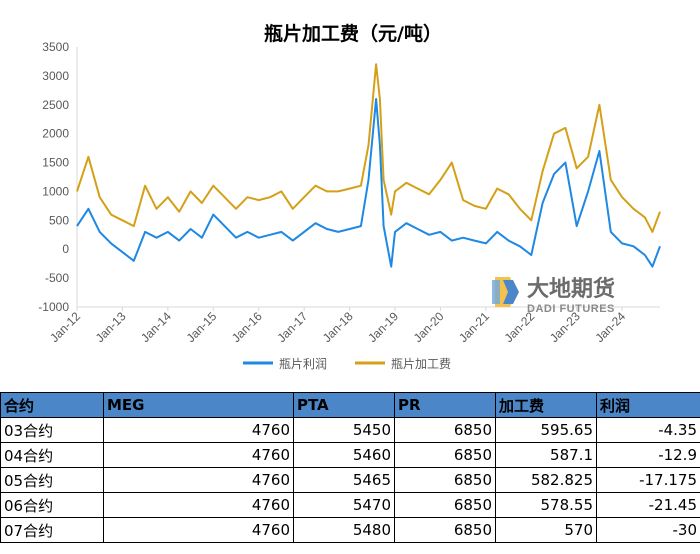 The width and height of the screenshot is (700, 554). I want to click on table-row: 07合约 4760 5480 6850 570 -30, so click(350, 530).